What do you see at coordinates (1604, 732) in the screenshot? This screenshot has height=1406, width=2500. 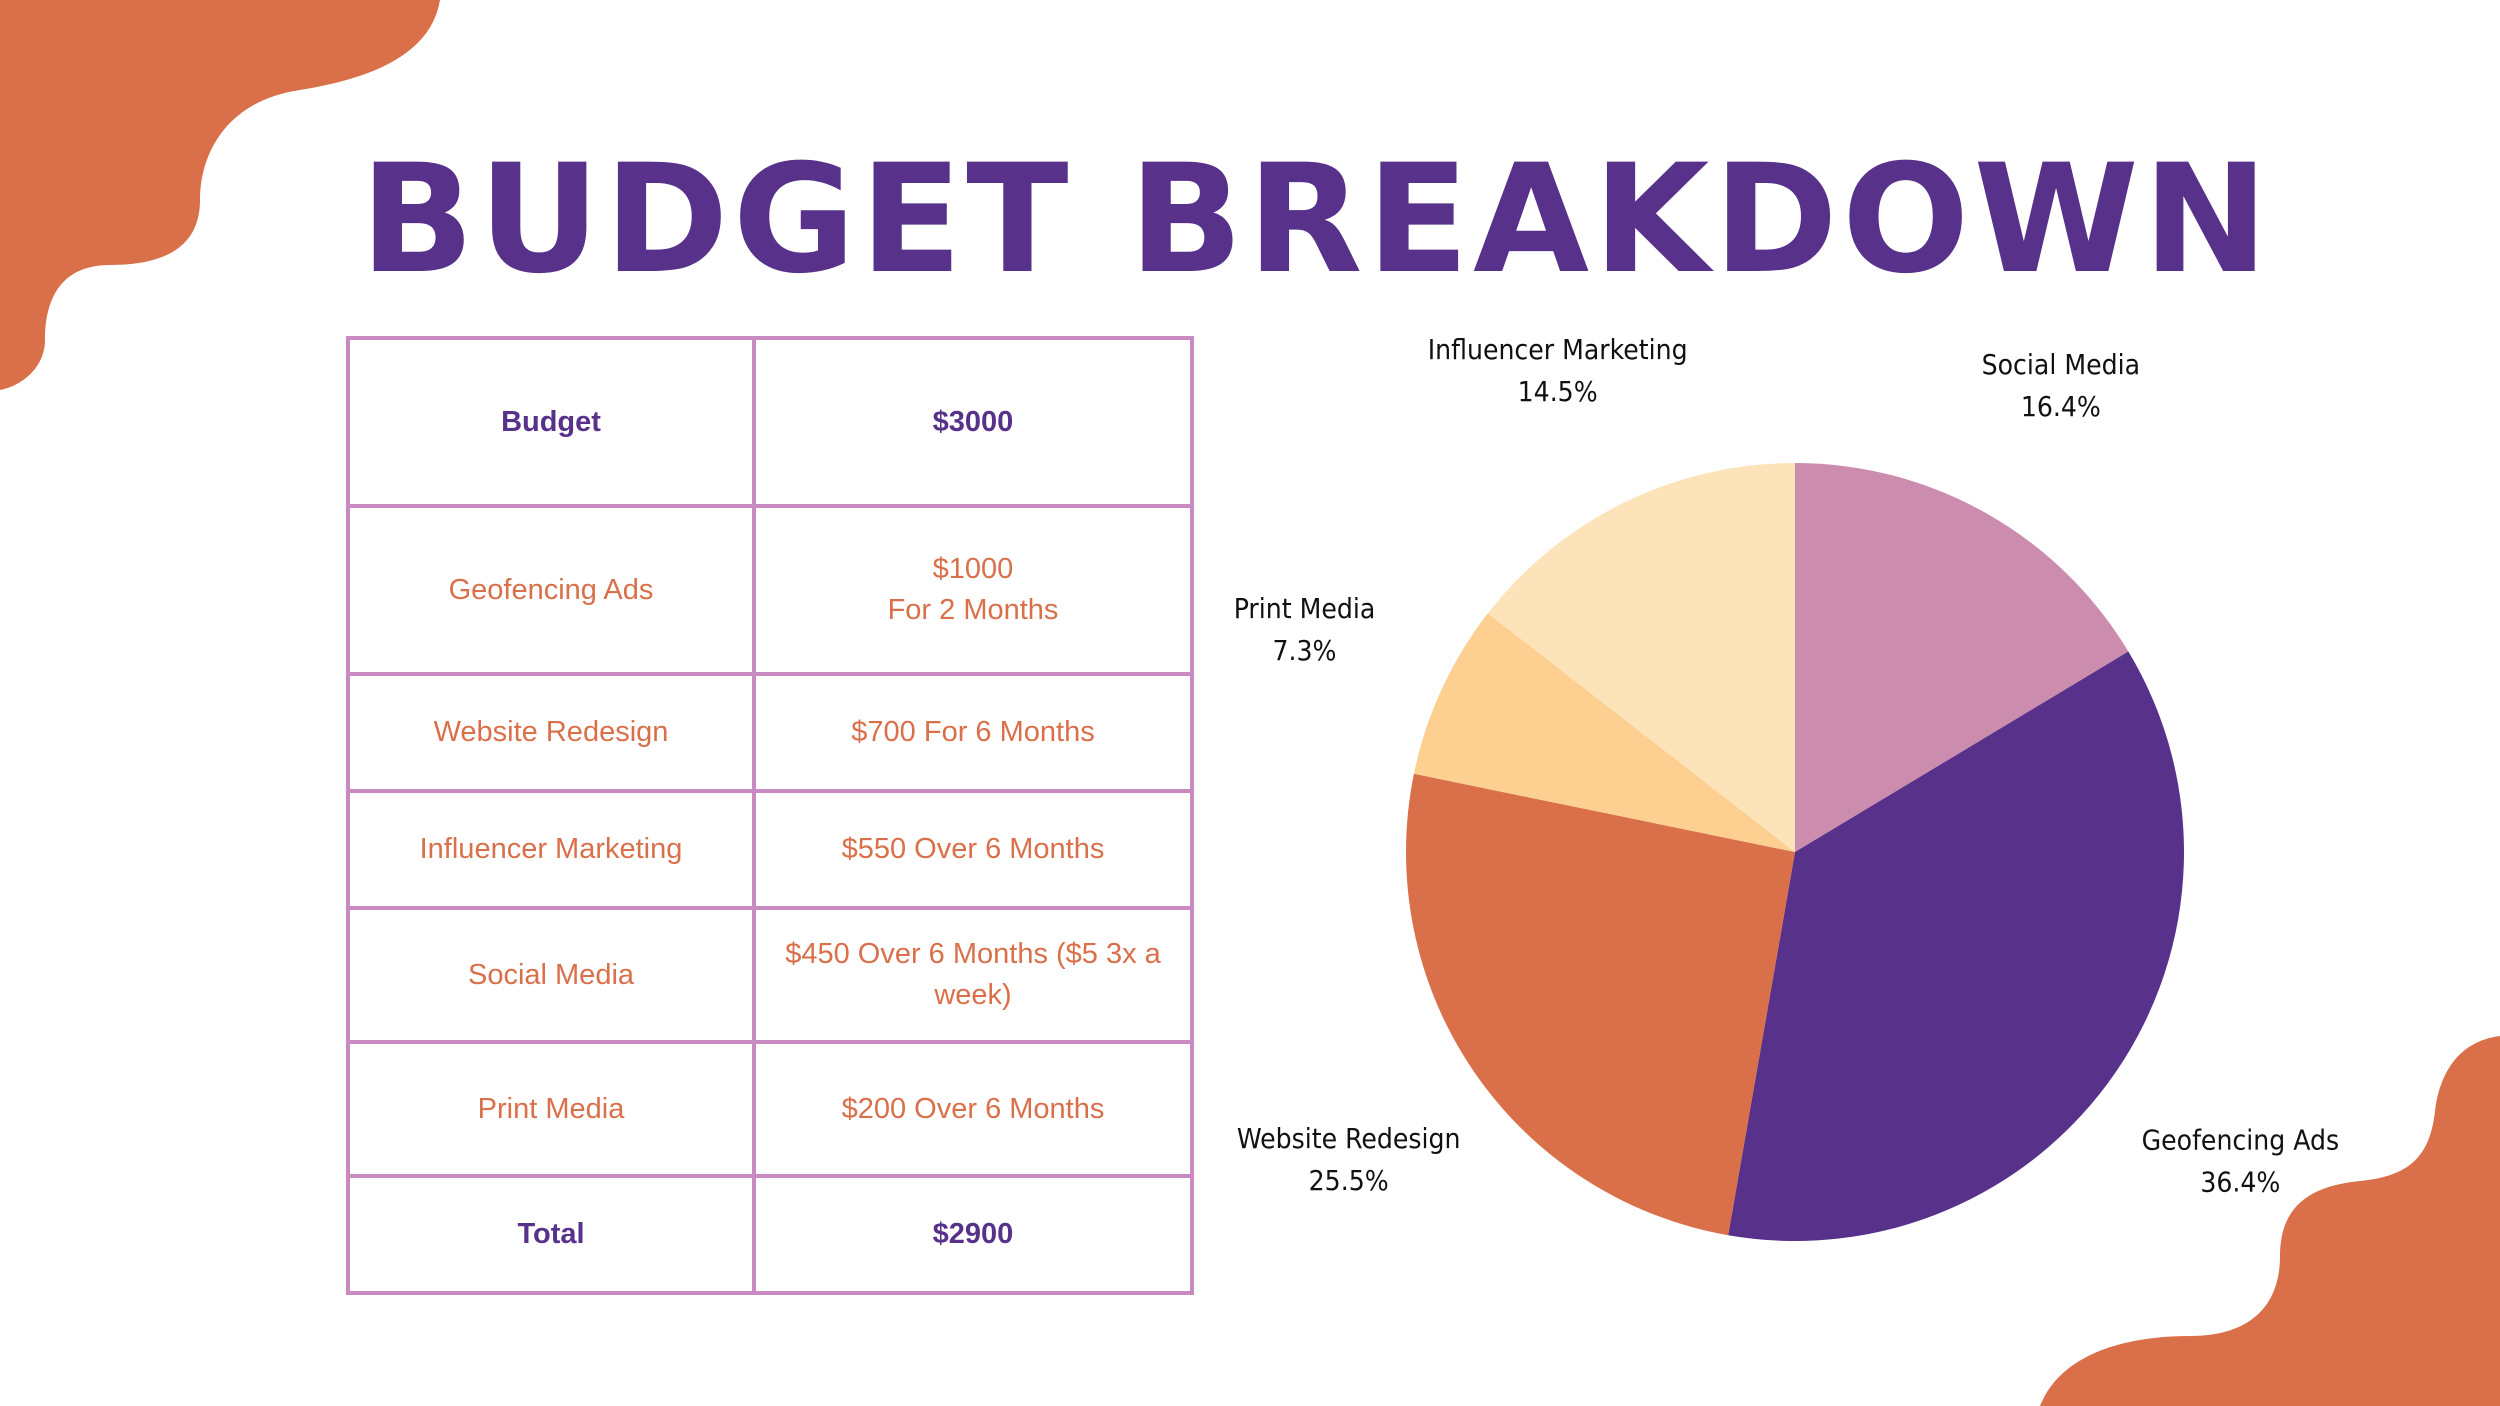 I see `pie-slice-print-media` at bounding box center [1604, 732].